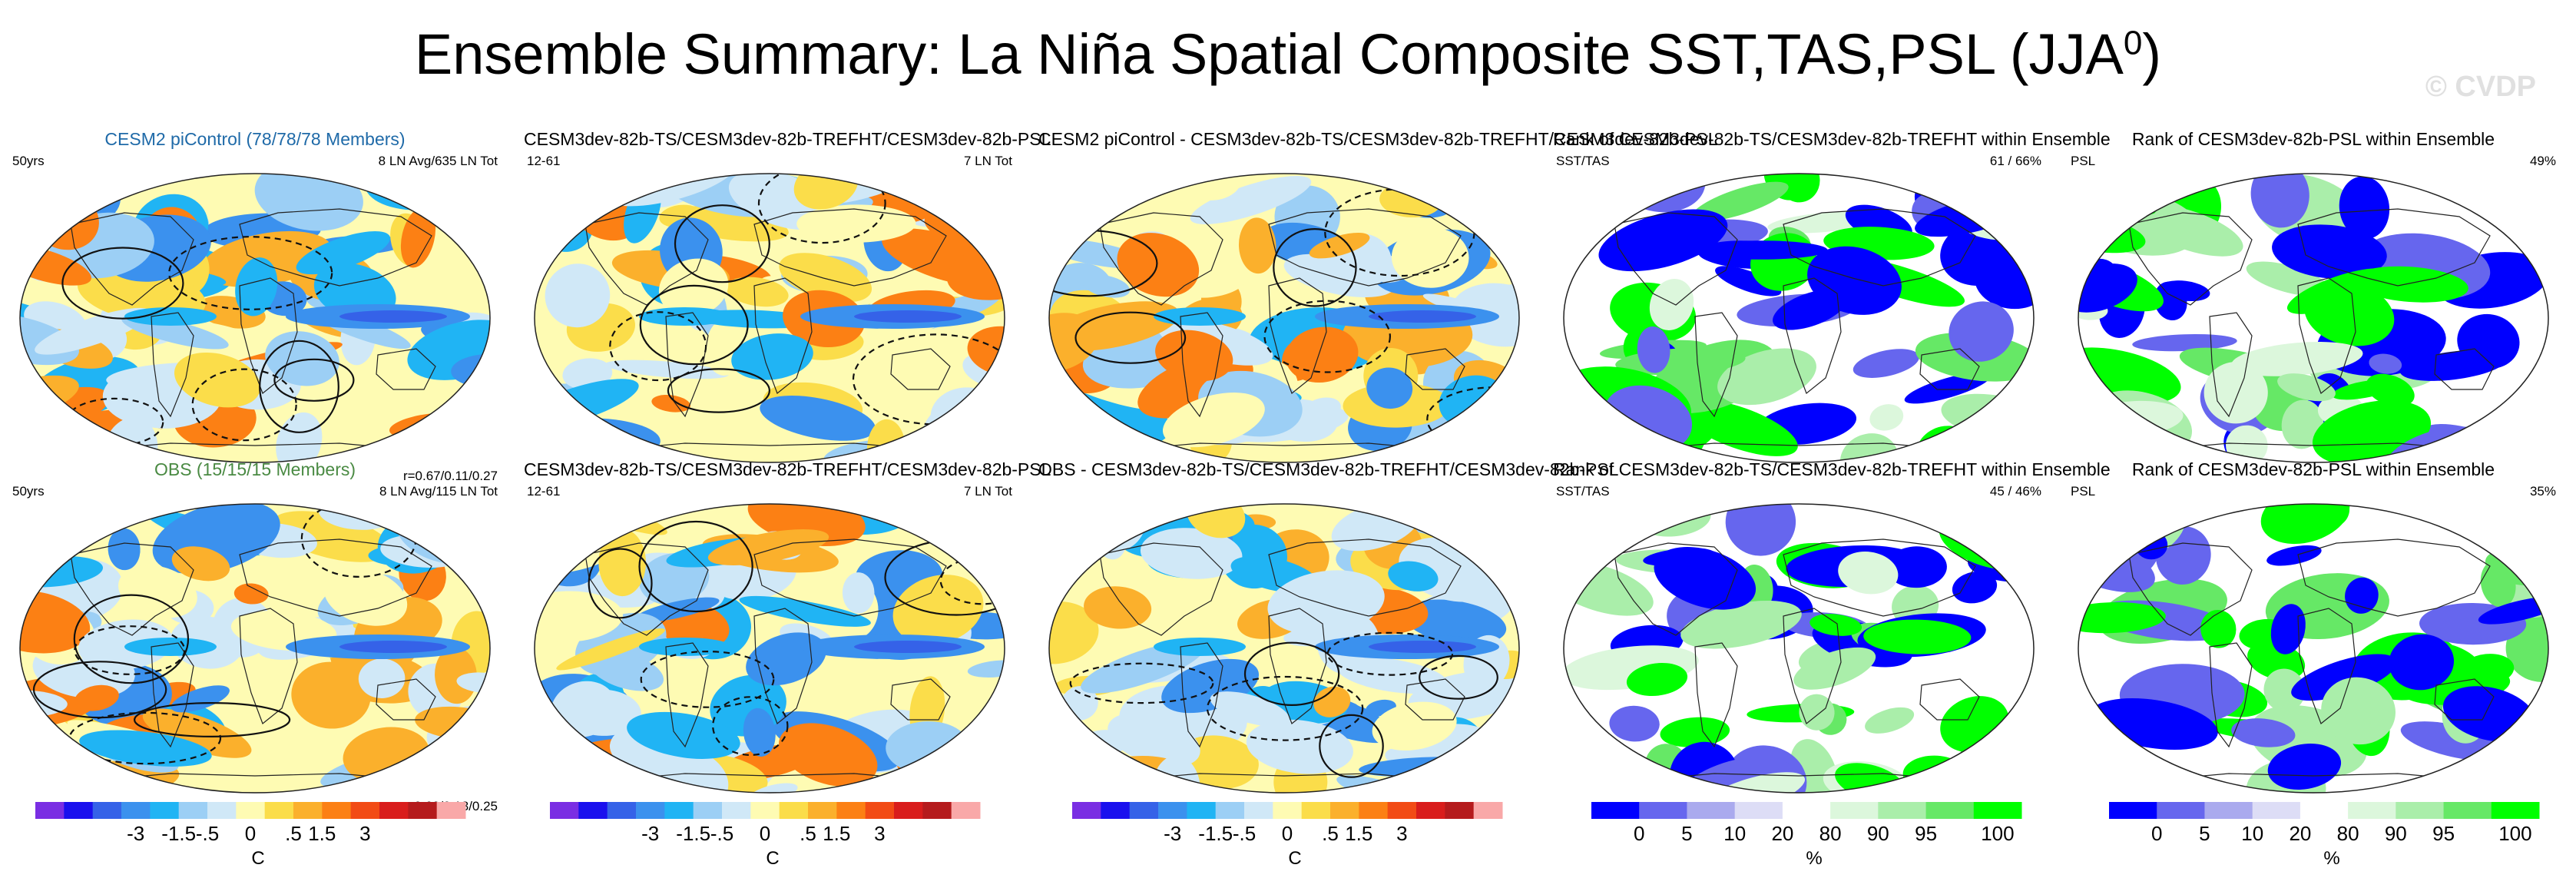 The height and width of the screenshot is (888, 2576). What do you see at coordinates (258, 844) in the screenshot?
I see `colorbar-1: -3 -1.5 -.5 0 .5 1.5 3 C` at bounding box center [258, 844].